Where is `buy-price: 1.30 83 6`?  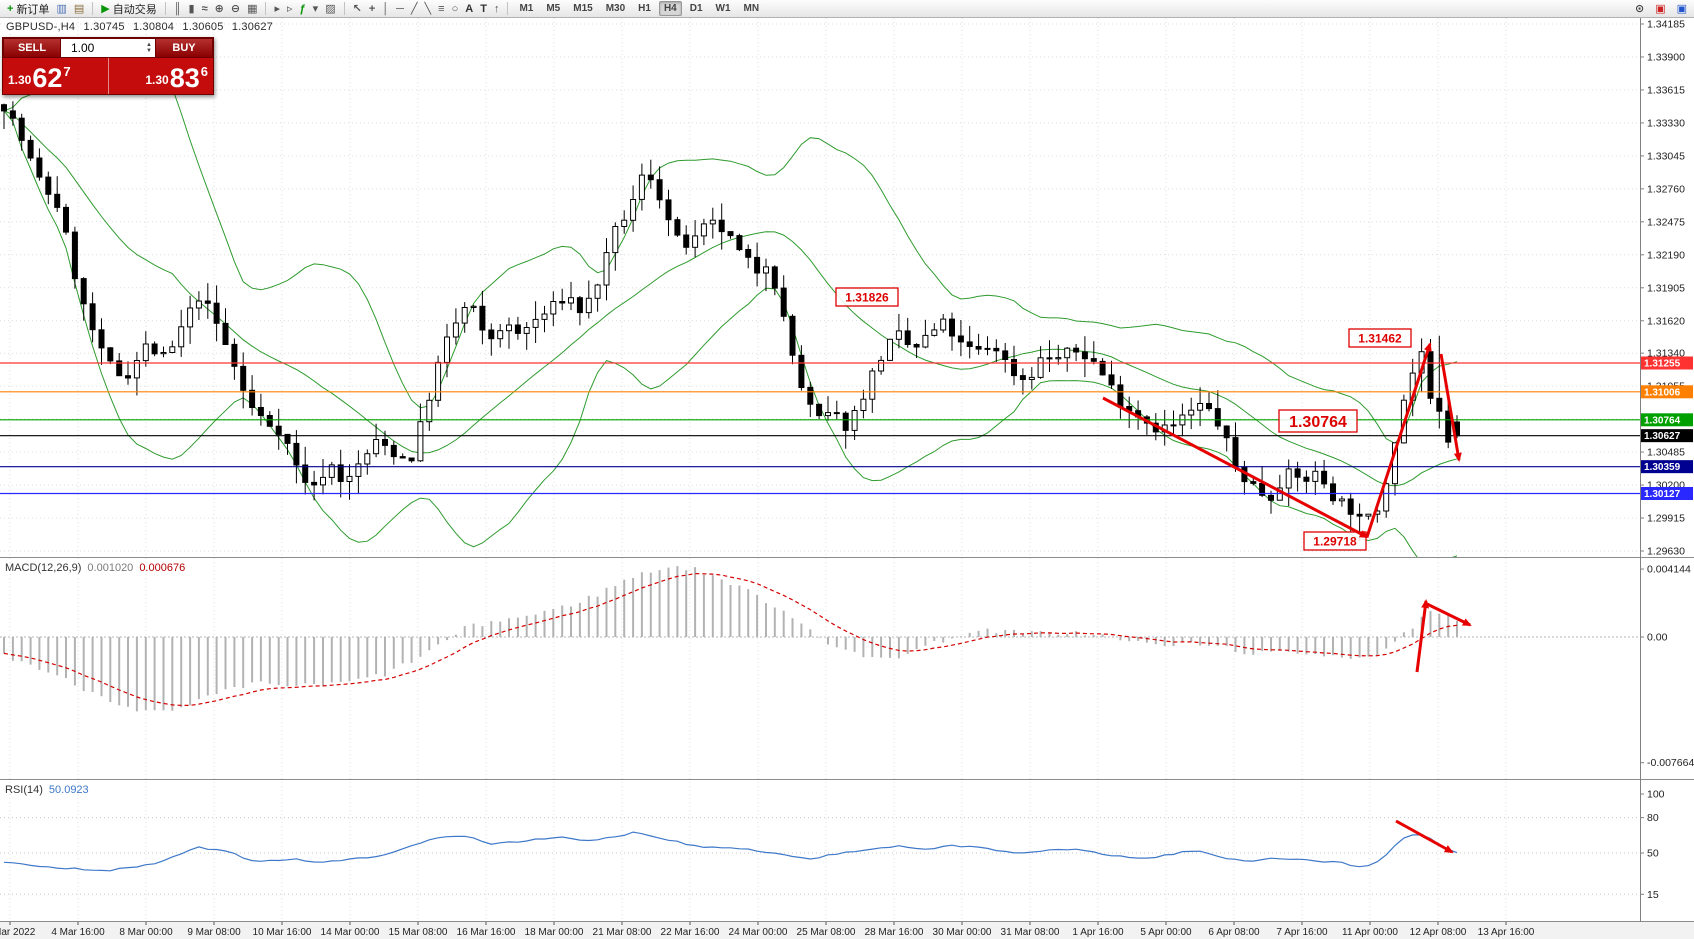
buy-price: 1.30 83 6 is located at coordinates (161, 76).